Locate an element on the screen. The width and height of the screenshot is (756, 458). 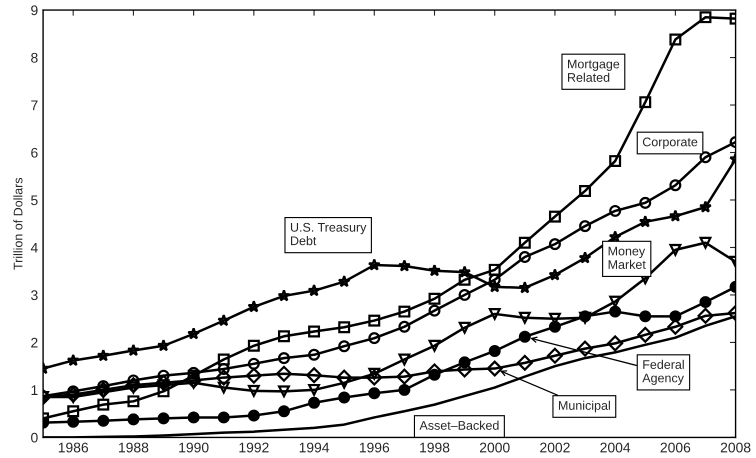
y-tick-label: 5 is located at coordinates (34, 200).